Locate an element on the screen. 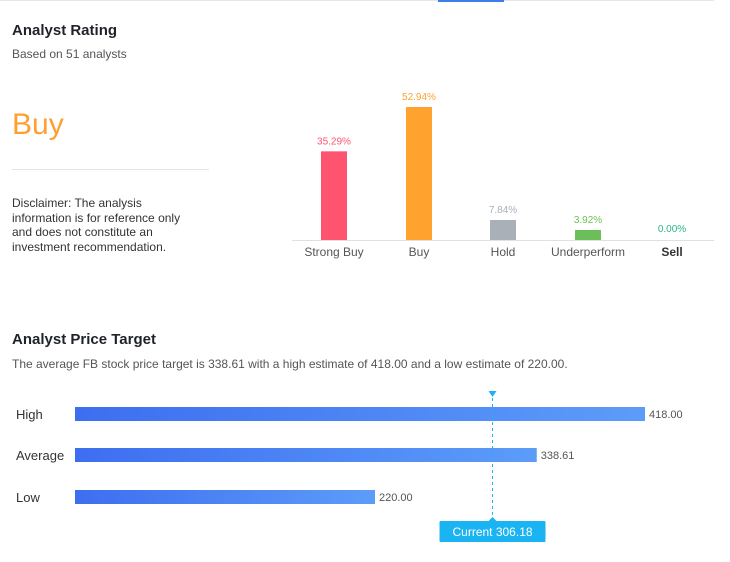 The image size is (730, 562). price-value-label: 418.00 is located at coordinates (666, 415).